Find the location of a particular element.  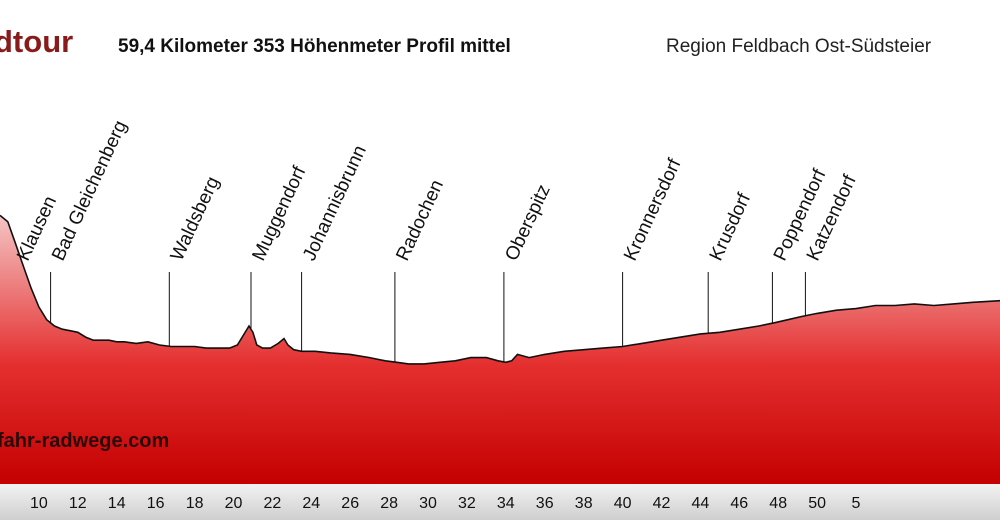

place-label: Waldsberg is located at coordinates (195, 219).